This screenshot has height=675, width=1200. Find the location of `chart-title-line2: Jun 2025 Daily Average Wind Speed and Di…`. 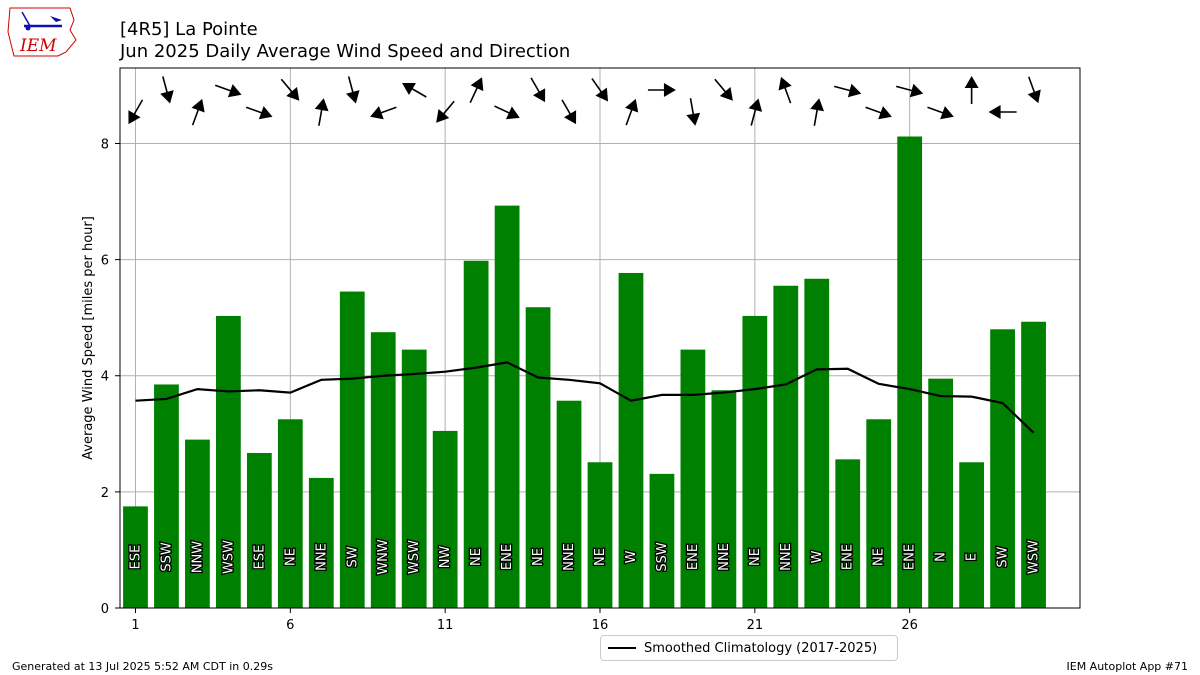

chart-title-line2: Jun 2025 Daily Average Wind Speed and Di… is located at coordinates (344, 51).